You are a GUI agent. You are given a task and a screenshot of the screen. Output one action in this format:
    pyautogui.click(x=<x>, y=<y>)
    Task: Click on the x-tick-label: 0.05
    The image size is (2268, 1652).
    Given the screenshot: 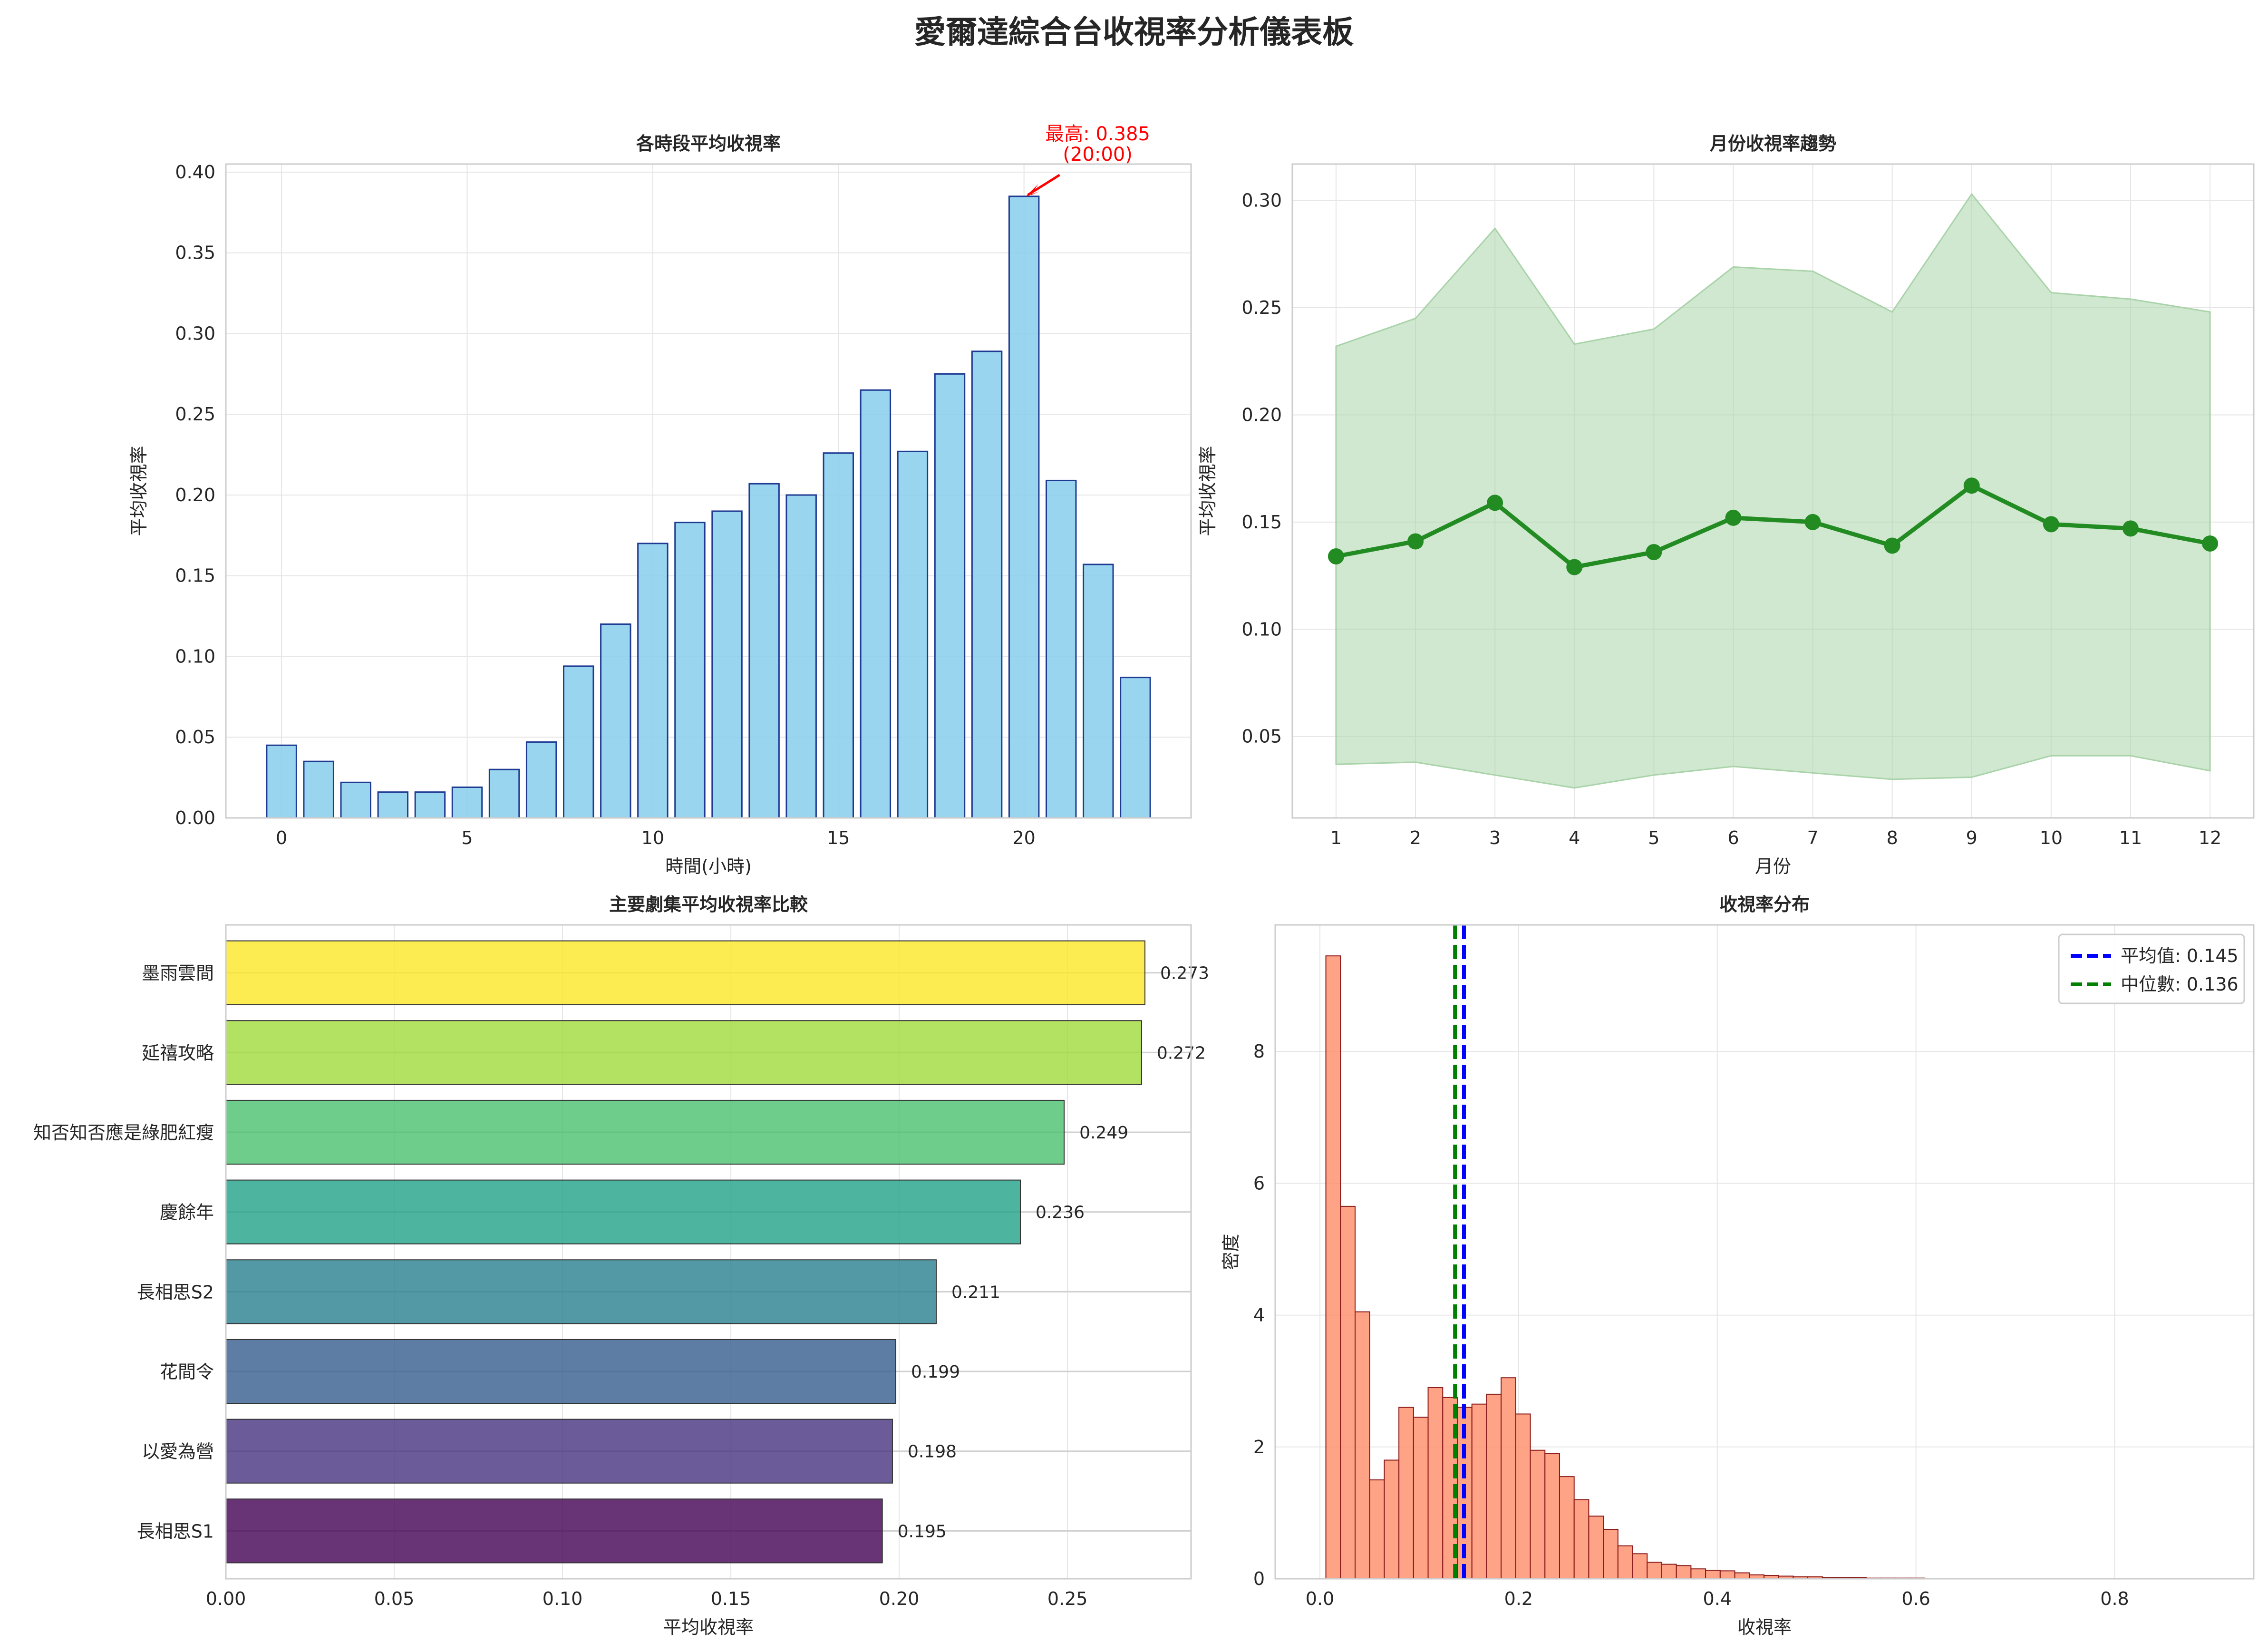 What is the action you would take?
    pyautogui.click(x=394, y=1598)
    